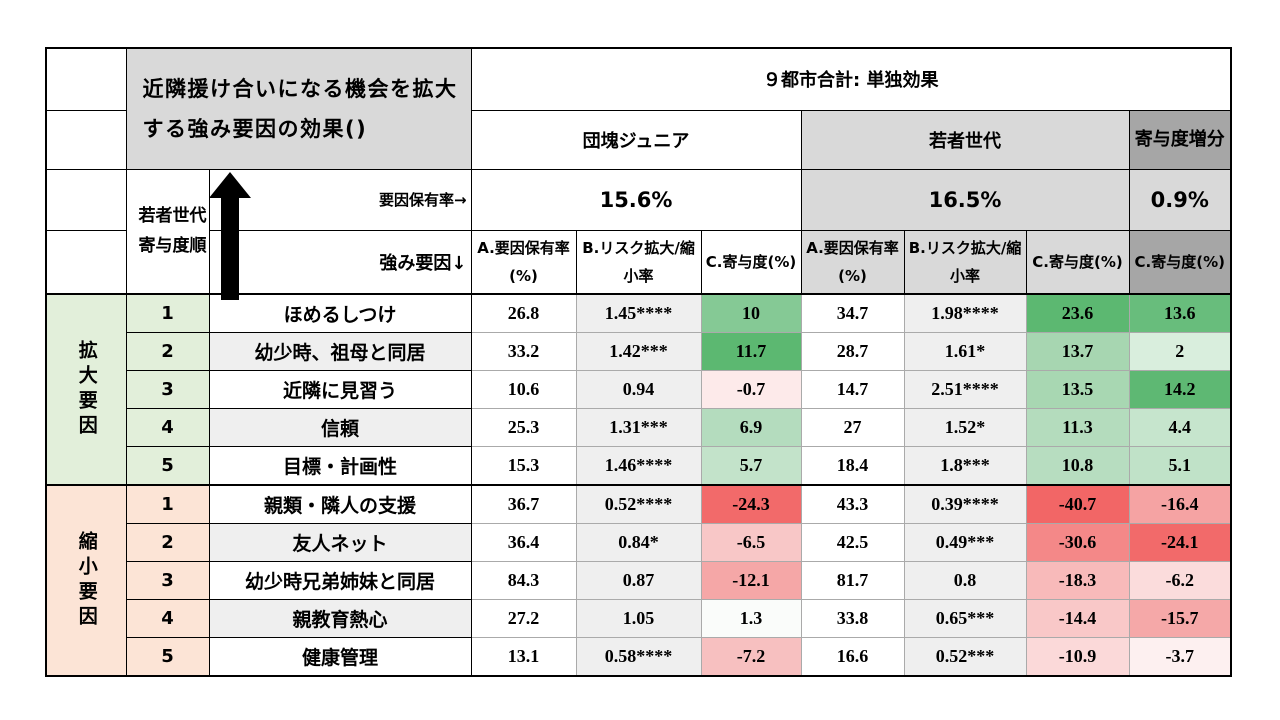 The height and width of the screenshot is (720, 1280). Describe the element at coordinates (852, 427) in the screenshot. I see `value-cell: 27` at that location.